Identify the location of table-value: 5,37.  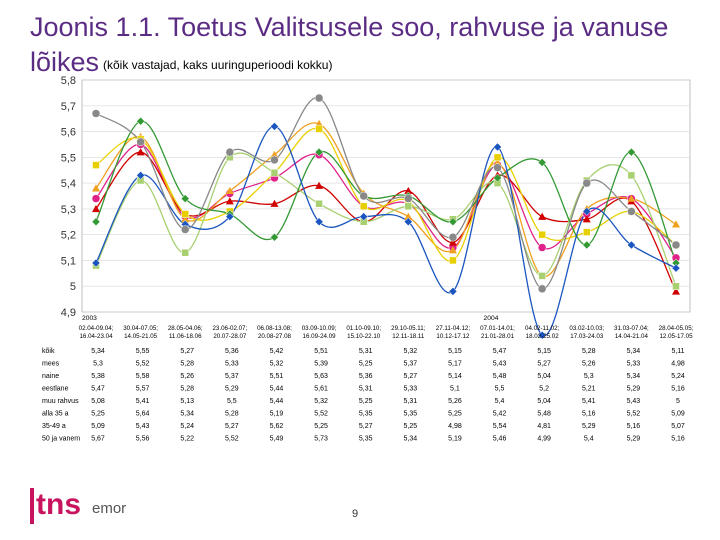
(232, 376).